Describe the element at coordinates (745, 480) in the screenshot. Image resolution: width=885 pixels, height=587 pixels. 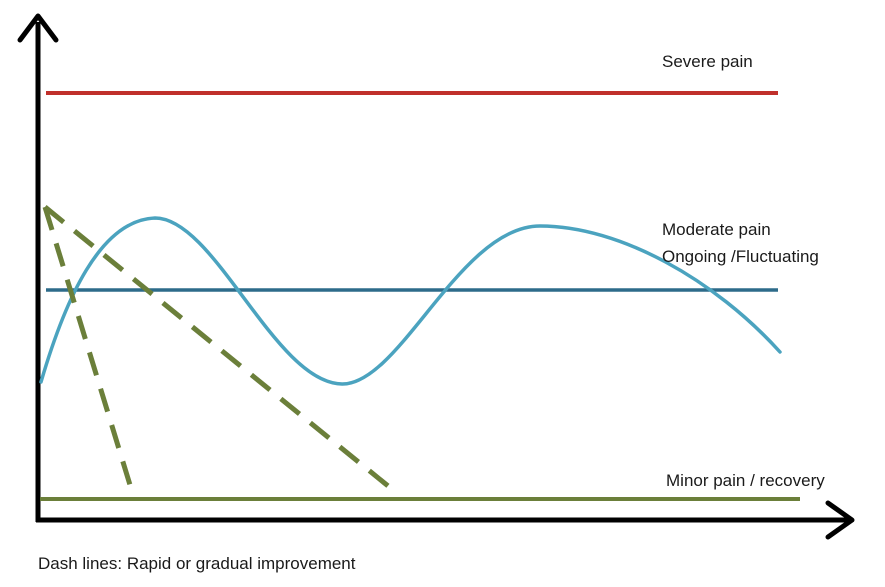
I see `minor-pain-label: Minor pain / recovery` at that location.